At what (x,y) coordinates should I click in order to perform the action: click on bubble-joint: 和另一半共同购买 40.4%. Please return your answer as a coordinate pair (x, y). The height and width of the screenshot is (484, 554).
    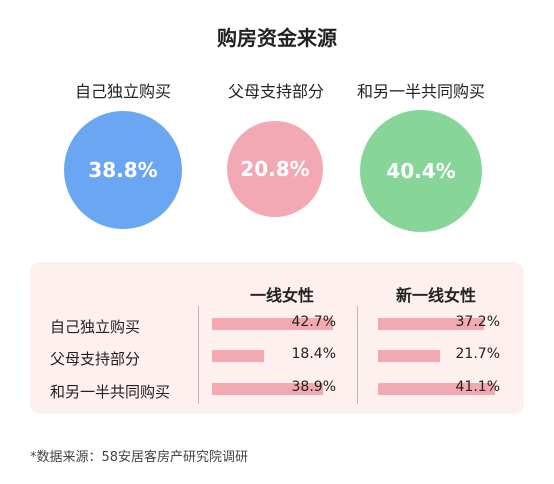
    Looking at the image, I should click on (421, 158).